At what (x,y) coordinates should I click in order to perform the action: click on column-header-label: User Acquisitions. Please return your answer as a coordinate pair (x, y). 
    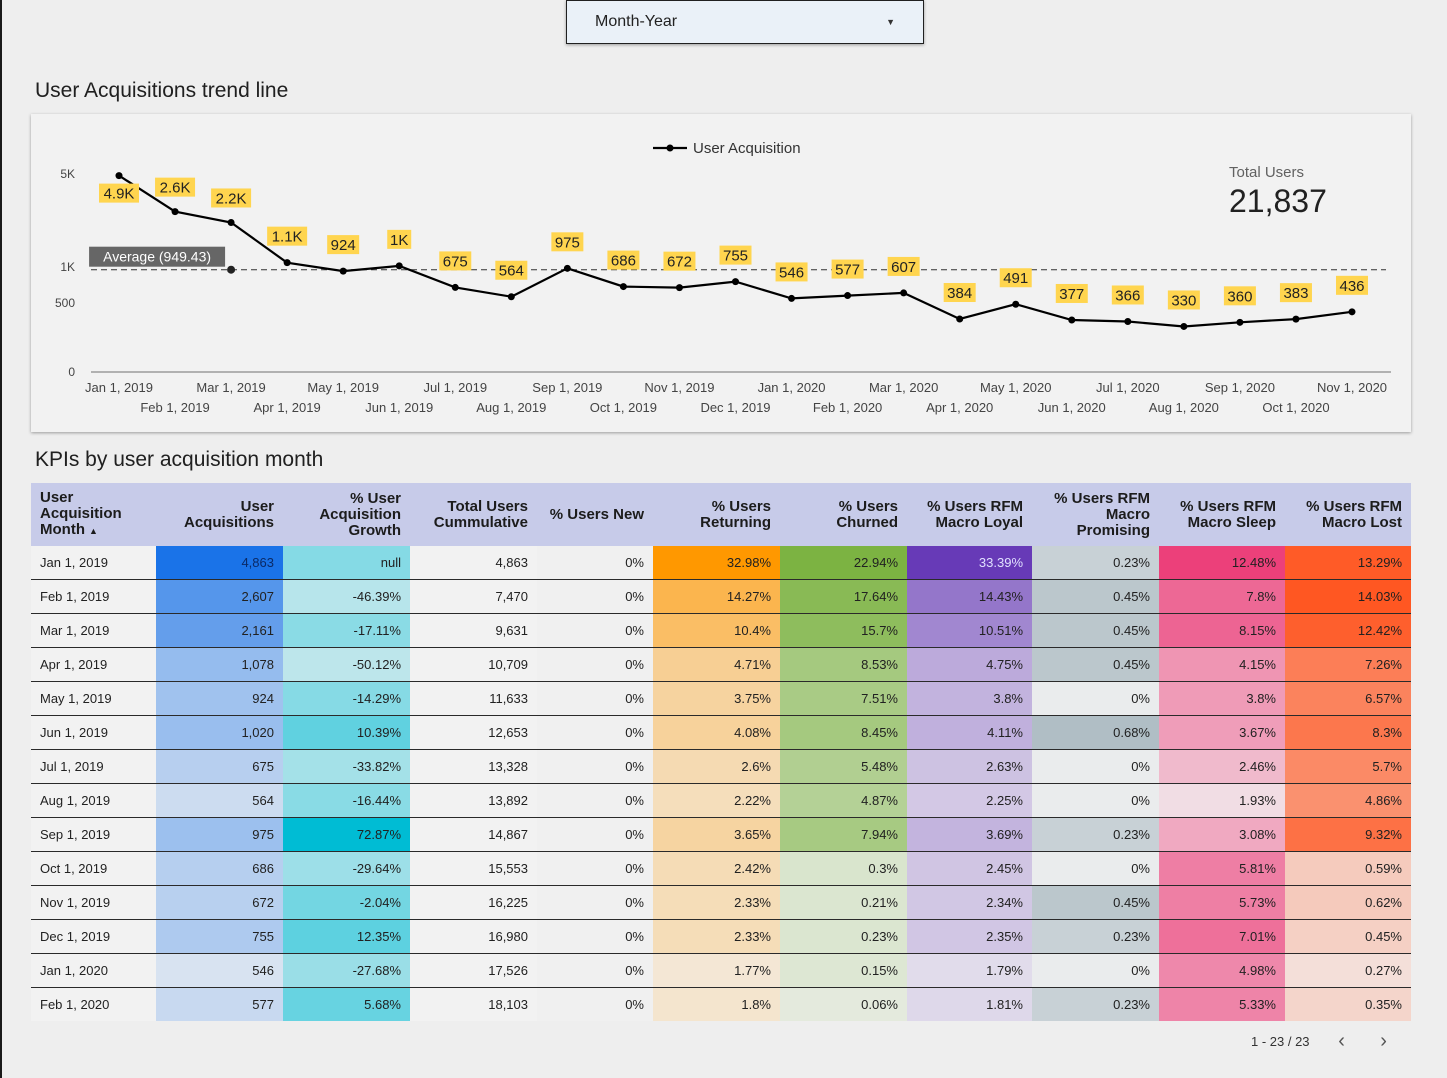
    Looking at the image, I should click on (228, 514).